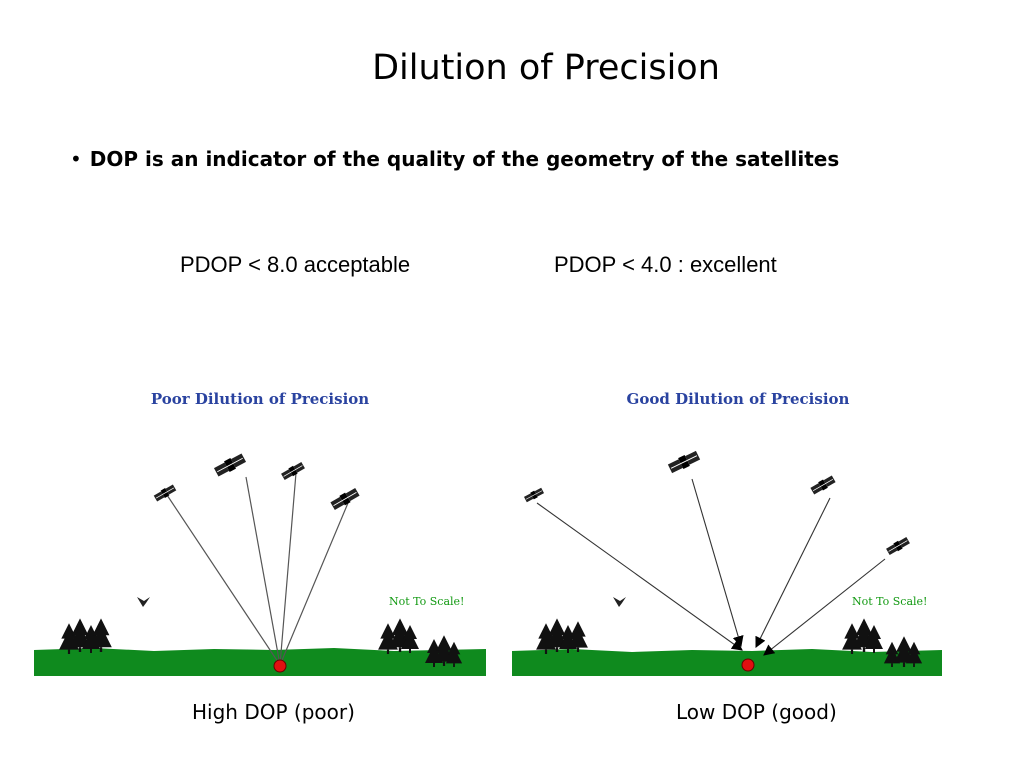 The image size is (1024, 768). I want to click on poor-dop-illustration, so click(260, 563).